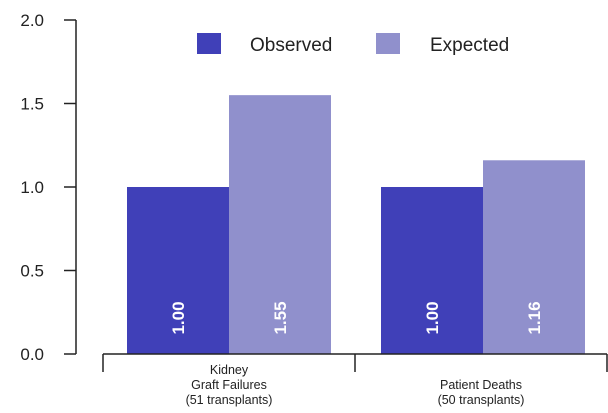  What do you see at coordinates (356, 317) in the screenshot?
I see `data-labels: 1.00 1.00 1.55 1.16` at bounding box center [356, 317].